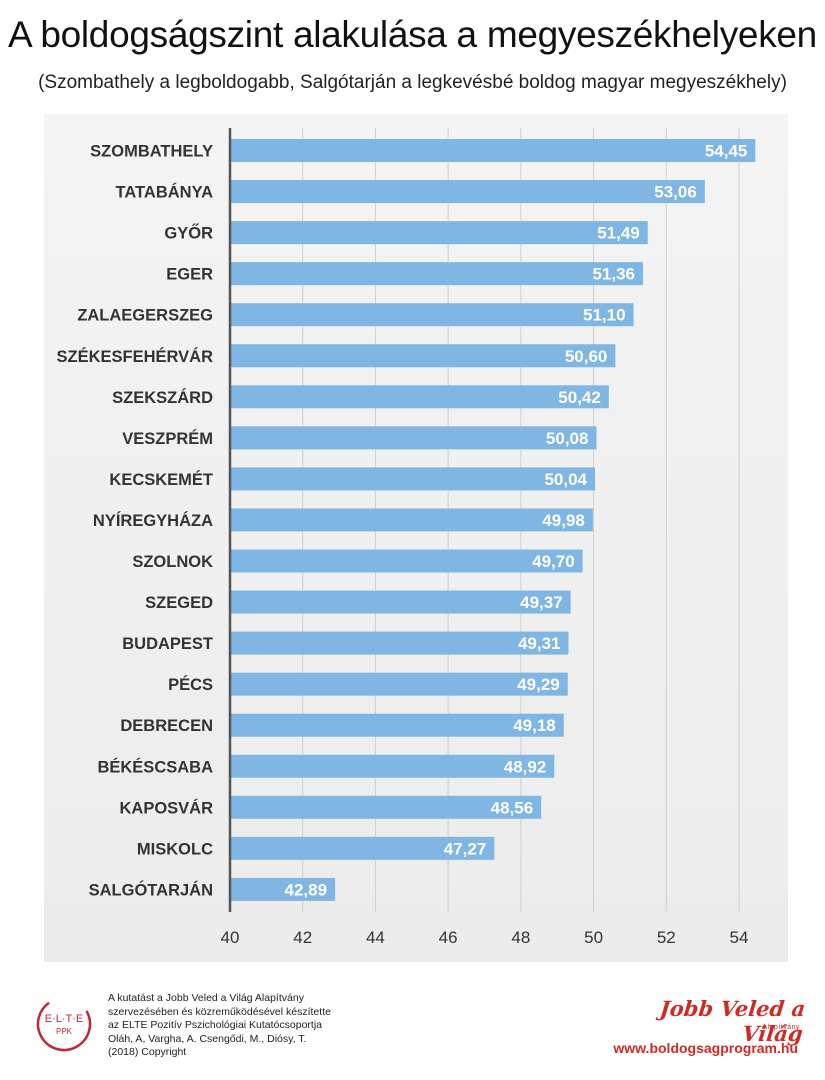 The height and width of the screenshot is (1080, 825). Describe the element at coordinates (613, 274) in the screenshot. I see `bar-value-label: 51,36` at that location.